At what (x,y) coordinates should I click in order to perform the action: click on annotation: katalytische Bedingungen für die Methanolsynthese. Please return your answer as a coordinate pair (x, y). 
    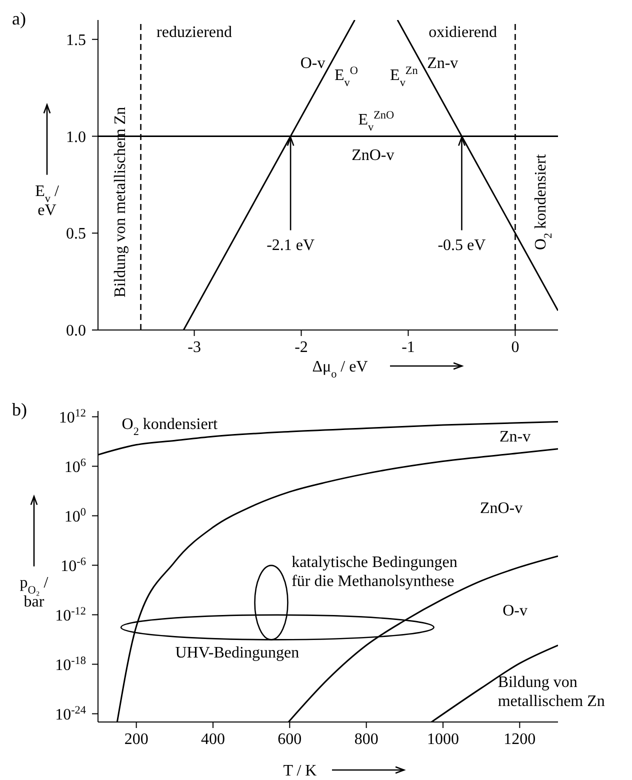
    Looking at the image, I should click on (375, 572).